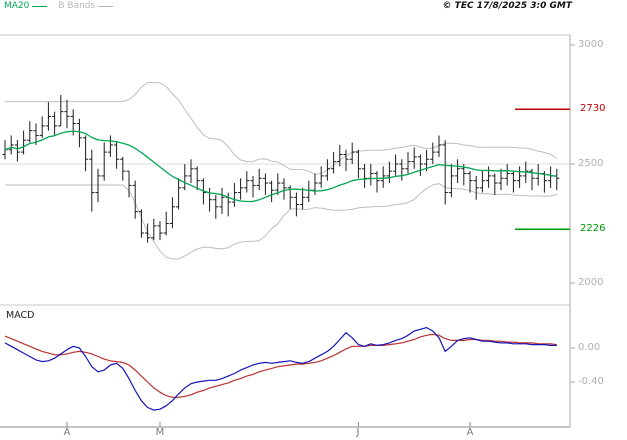 Image resolution: width=627 pixels, height=440 pixels. What do you see at coordinates (591, 44) in the screenshot?
I see `price-tick-3000: 3000` at bounding box center [591, 44].